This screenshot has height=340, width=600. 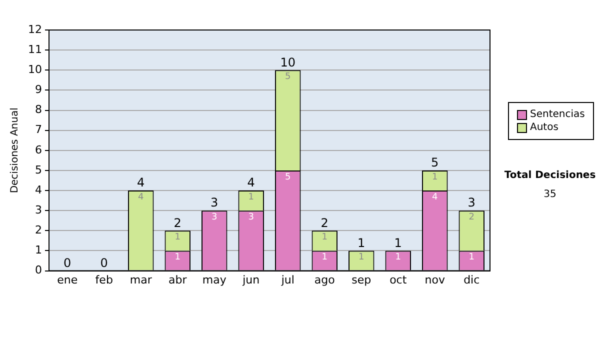 I want to click on y-tick-label: 8, so click(x=38, y=109).